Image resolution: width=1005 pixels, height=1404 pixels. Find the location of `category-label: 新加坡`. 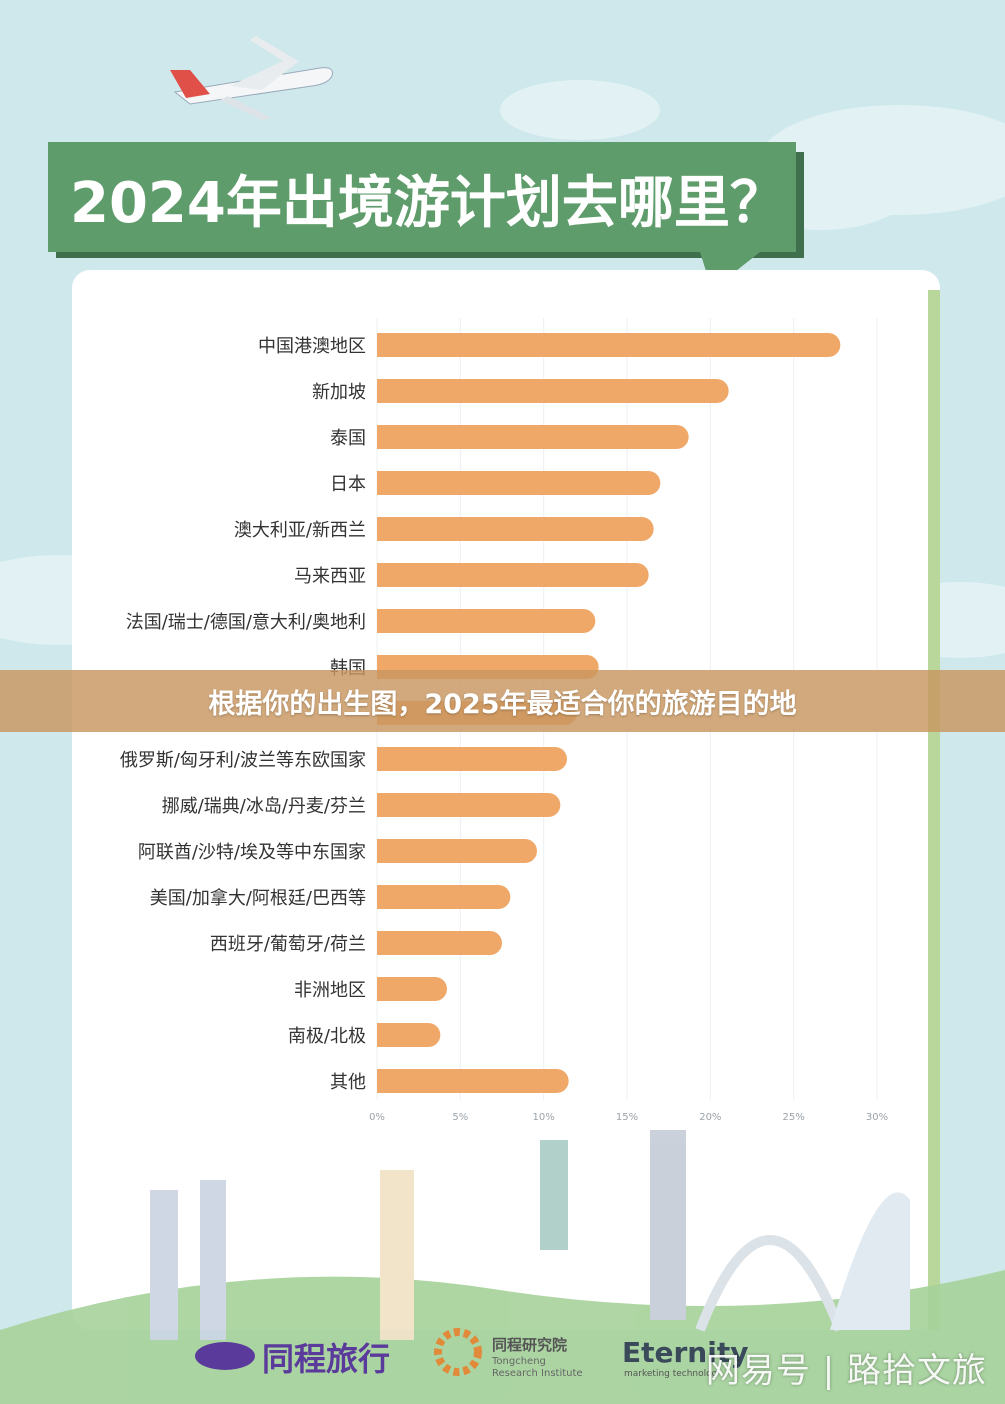

category-label: 新加坡 is located at coordinates (339, 392).